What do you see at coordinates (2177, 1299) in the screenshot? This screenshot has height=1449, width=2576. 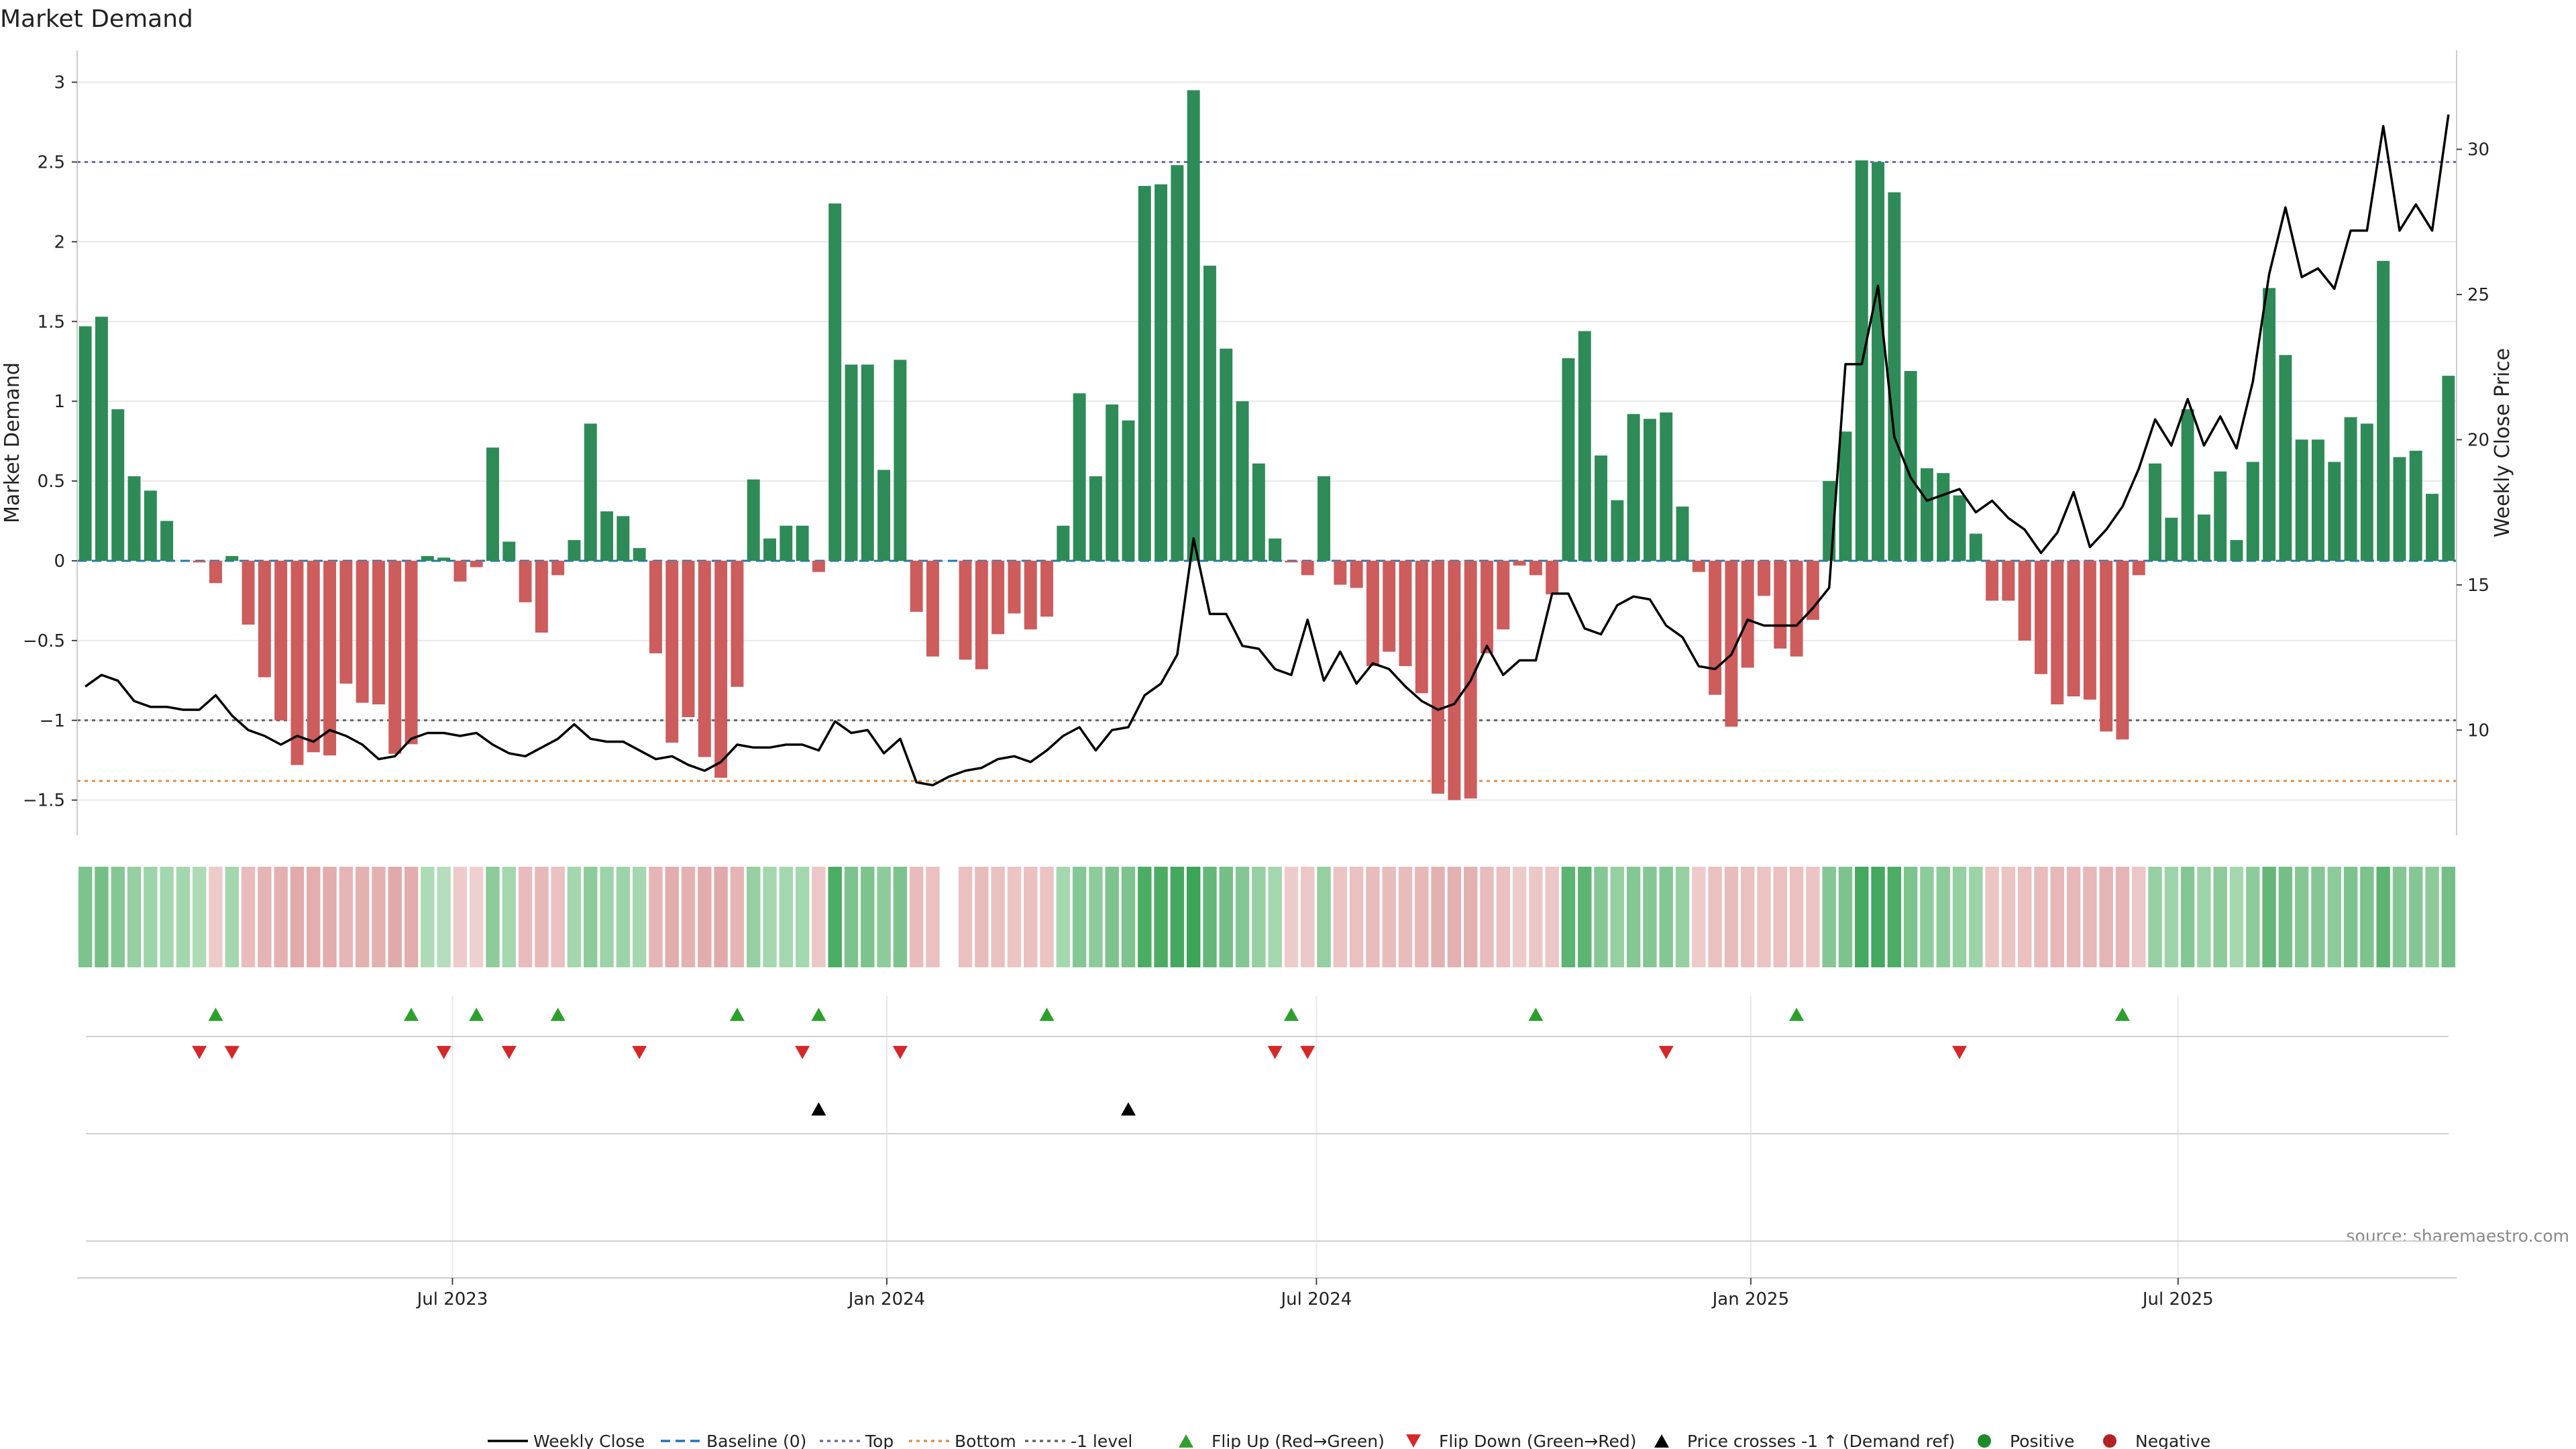 I see `x-tick-label: Jul 2025` at bounding box center [2177, 1299].